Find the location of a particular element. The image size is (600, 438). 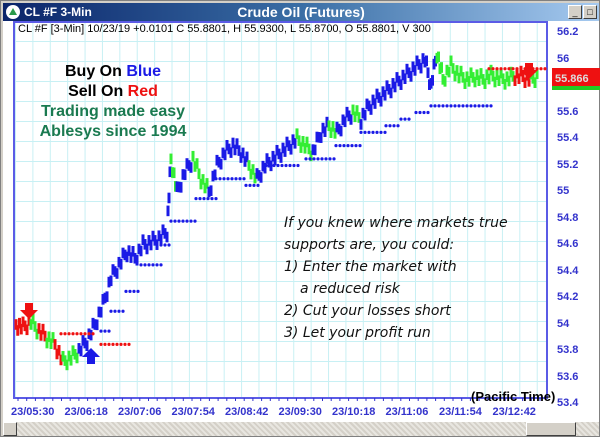

y-tick-label: 53.4 is located at coordinates (568, 403).